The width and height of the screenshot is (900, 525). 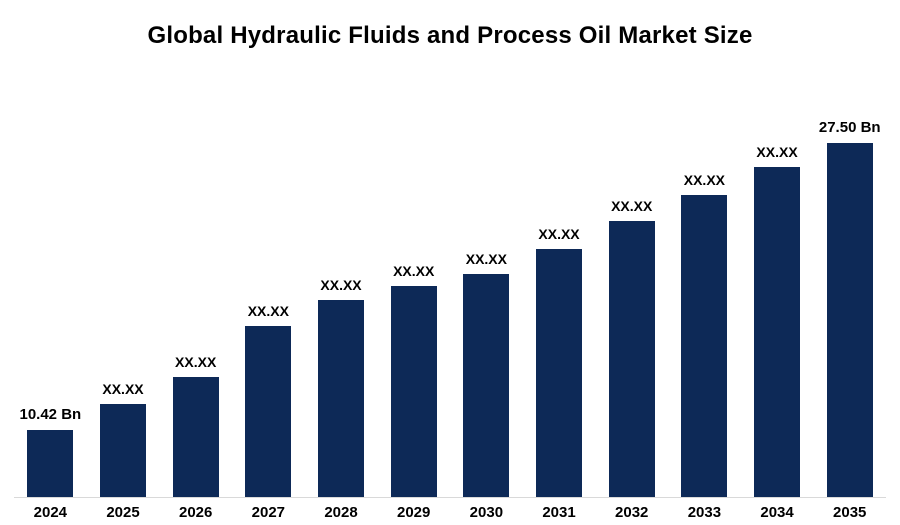 What do you see at coordinates (195, 512) in the screenshot?
I see `x-tick-label: 2026` at bounding box center [195, 512].